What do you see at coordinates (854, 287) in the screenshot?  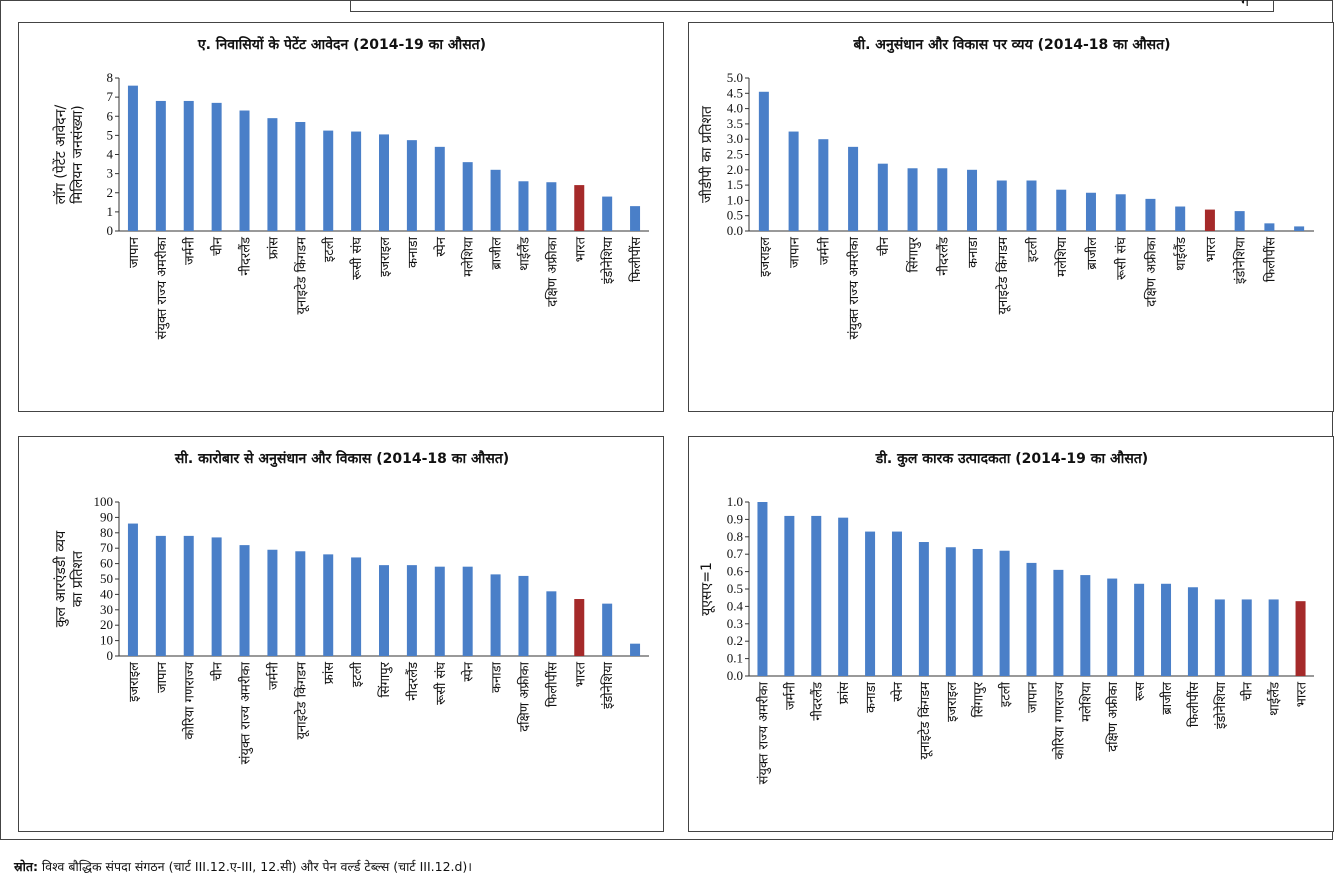 I see `chart-b-category-label: संयुक्त राज्य अमरीका` at bounding box center [854, 287].